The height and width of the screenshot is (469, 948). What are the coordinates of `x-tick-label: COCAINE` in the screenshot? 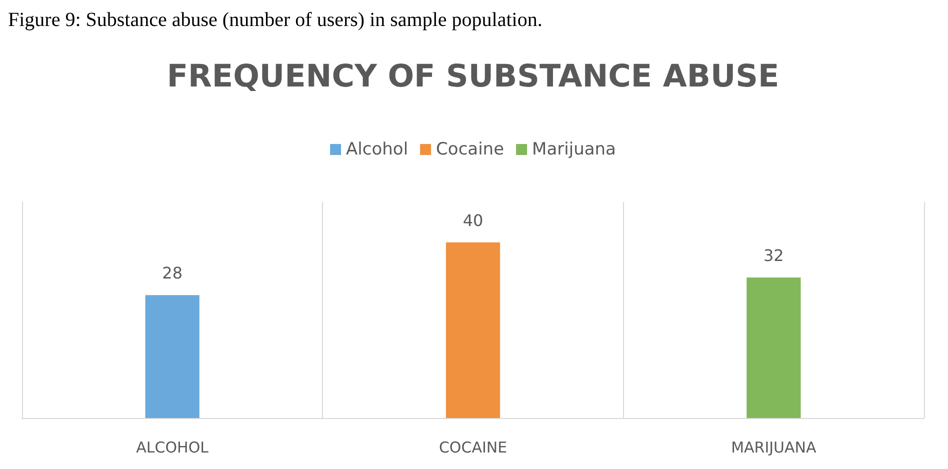 It's located at (473, 447).